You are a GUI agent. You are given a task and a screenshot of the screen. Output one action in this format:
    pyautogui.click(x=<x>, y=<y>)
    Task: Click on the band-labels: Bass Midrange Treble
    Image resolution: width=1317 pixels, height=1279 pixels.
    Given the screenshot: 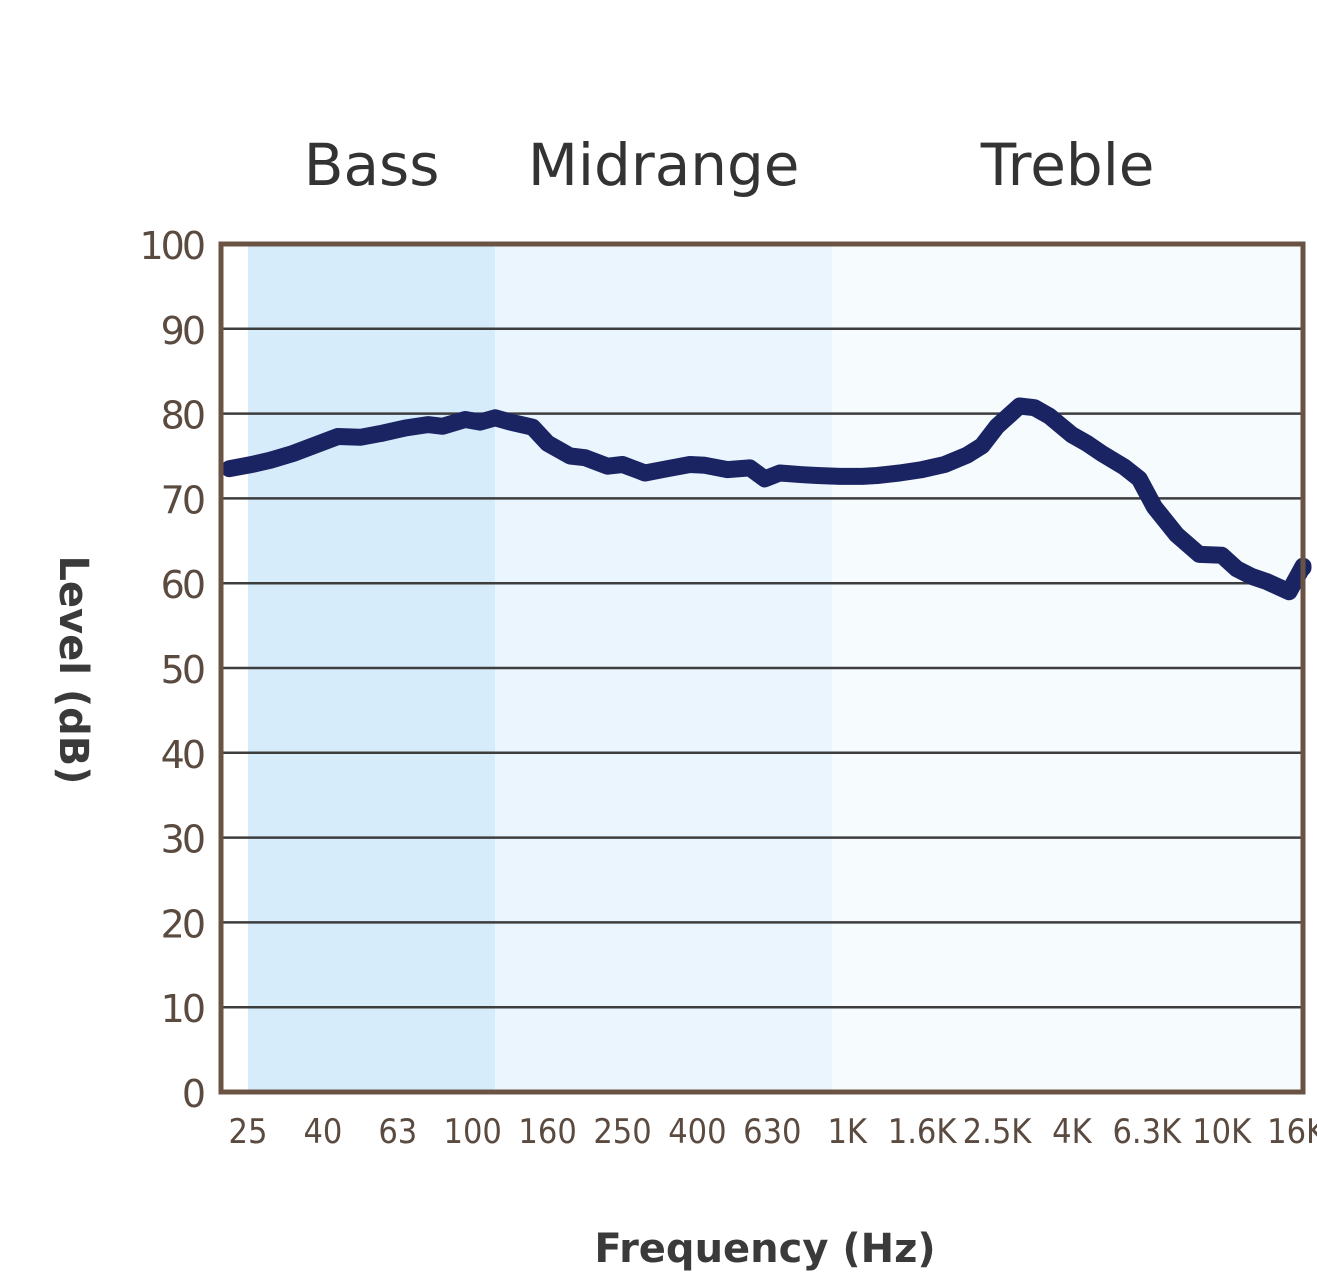 What is the action you would take?
    pyautogui.click(x=729, y=165)
    